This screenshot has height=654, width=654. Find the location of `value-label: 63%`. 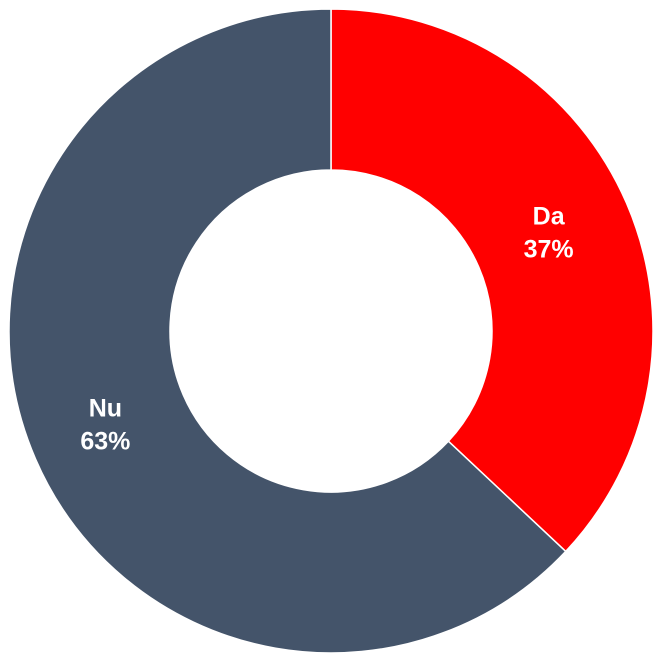

value-label: 63% is located at coordinates (105, 442).